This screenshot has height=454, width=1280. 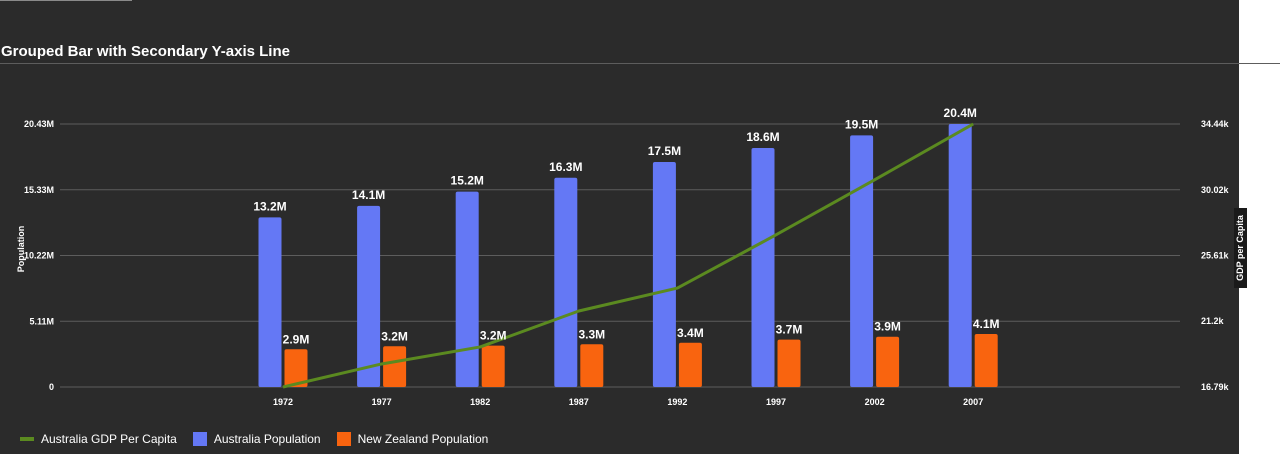 I want to click on legend-swatch-nz, so click(x=343, y=439).